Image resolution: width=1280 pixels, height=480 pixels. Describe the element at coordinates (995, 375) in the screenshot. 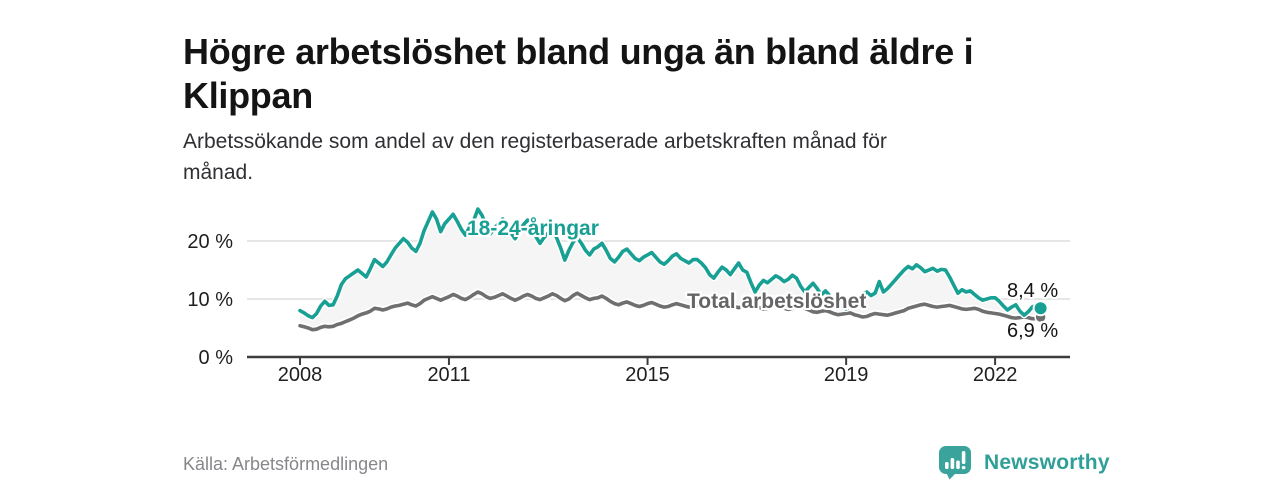

I see `svg-text: 2022` at that location.